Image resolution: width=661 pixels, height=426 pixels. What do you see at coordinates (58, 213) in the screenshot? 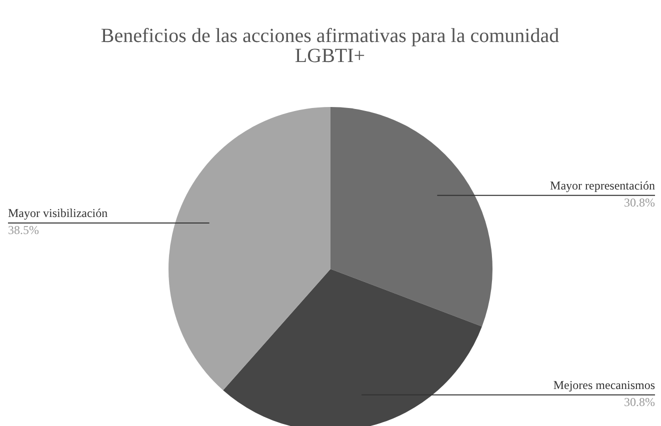
I see `slice-label: Mayor visibilización` at bounding box center [58, 213].